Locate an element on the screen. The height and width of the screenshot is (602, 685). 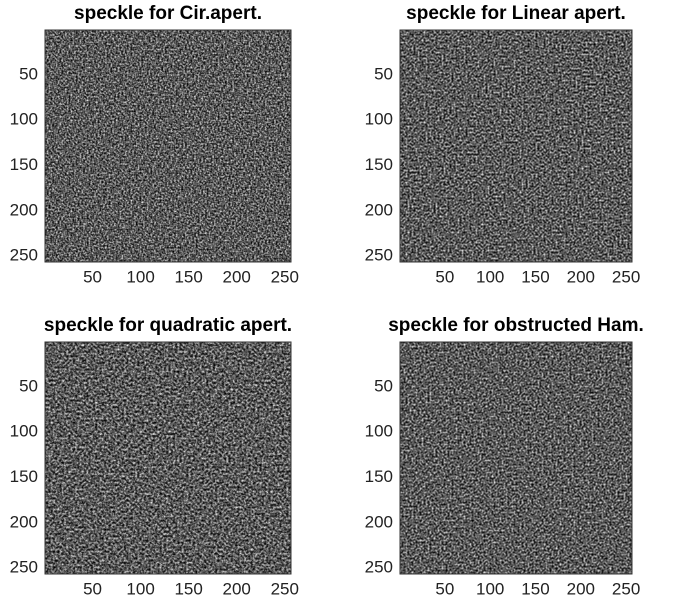
subplot-title: speckle for Linear apert. is located at coordinates (516, 13).